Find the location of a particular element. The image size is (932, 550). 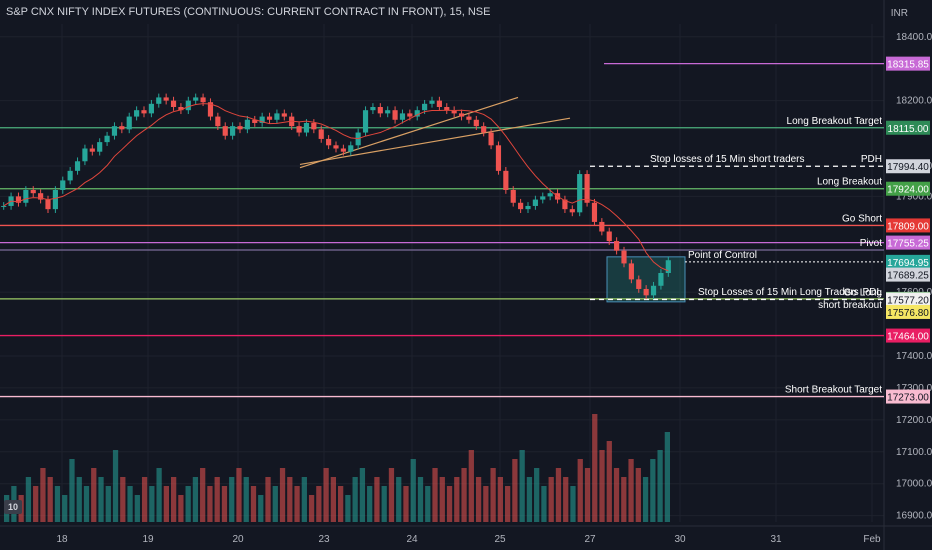

price-badge-label: 17694.95 is located at coordinates (908, 263).